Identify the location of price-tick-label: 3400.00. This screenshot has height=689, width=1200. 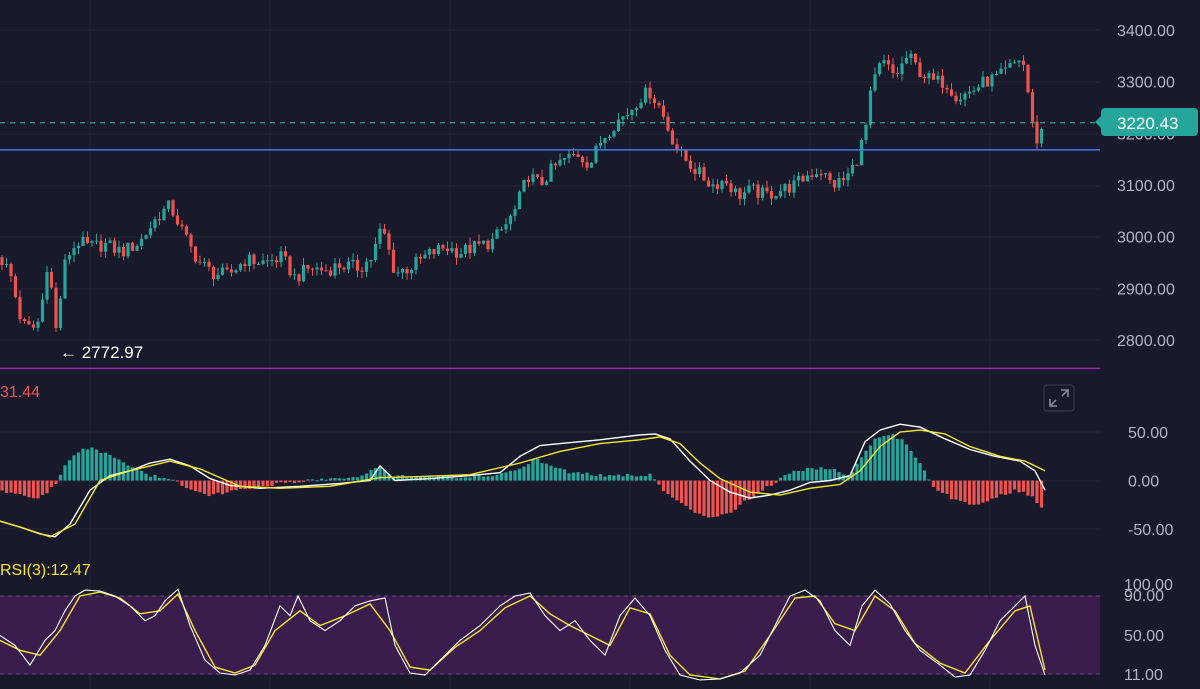
(1146, 31).